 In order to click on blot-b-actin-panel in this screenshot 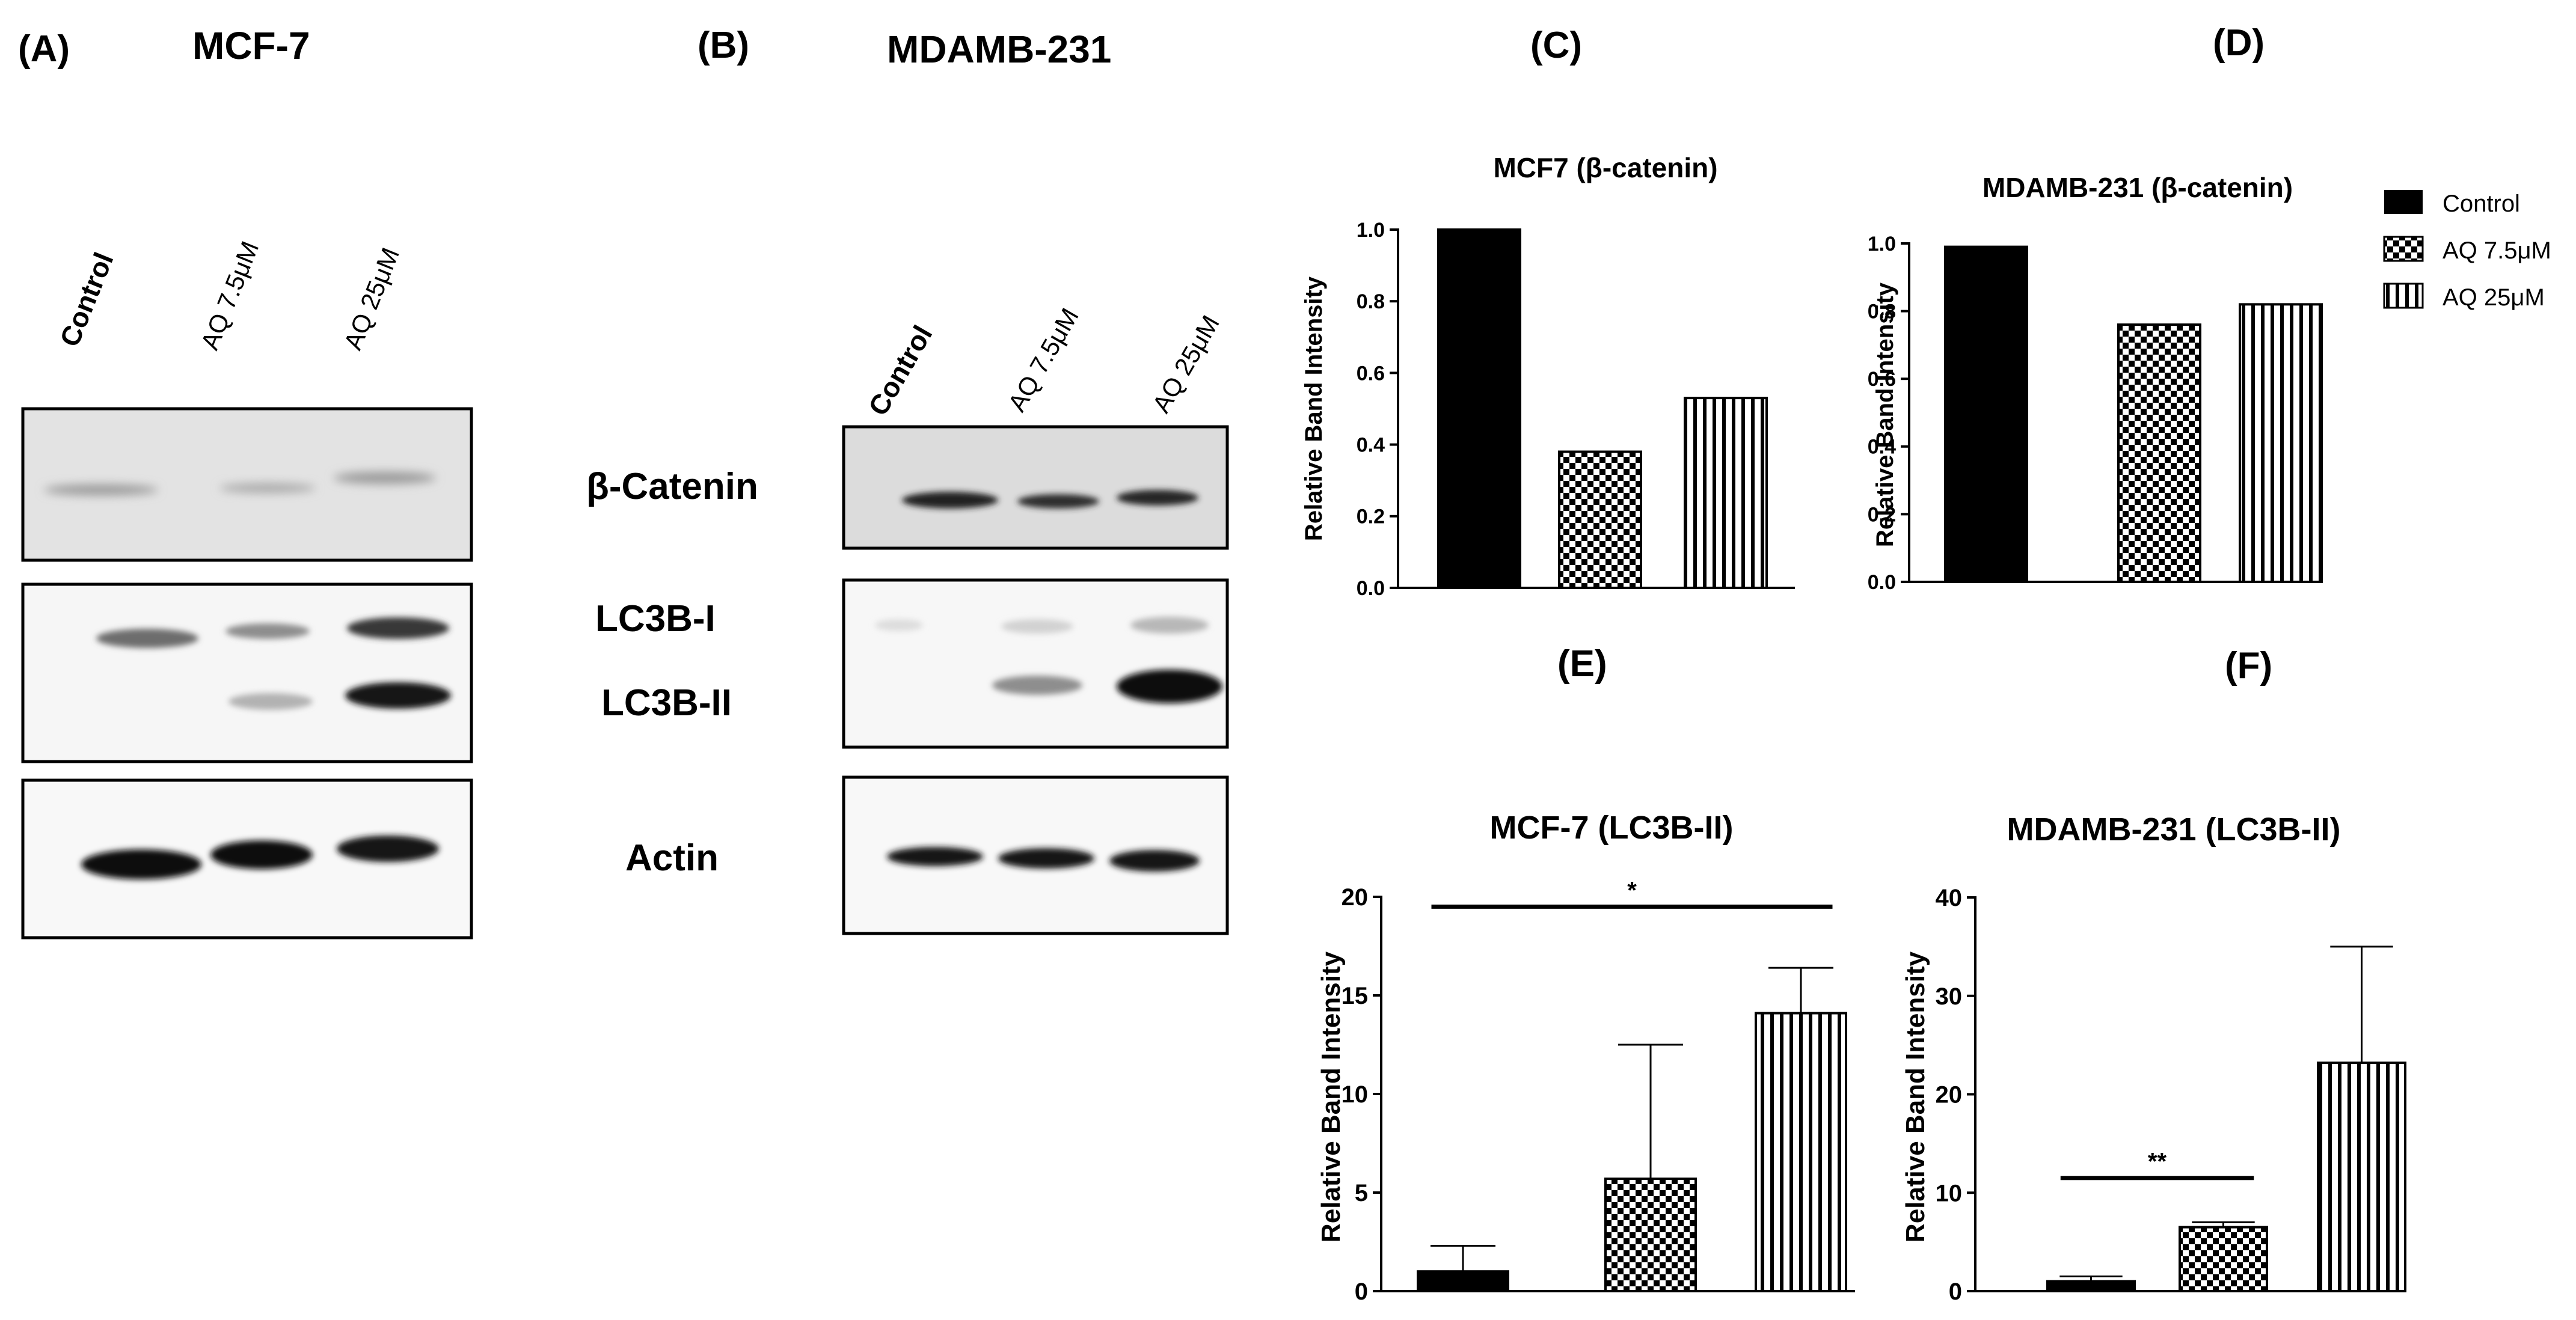, I will do `click(1035, 855)`.